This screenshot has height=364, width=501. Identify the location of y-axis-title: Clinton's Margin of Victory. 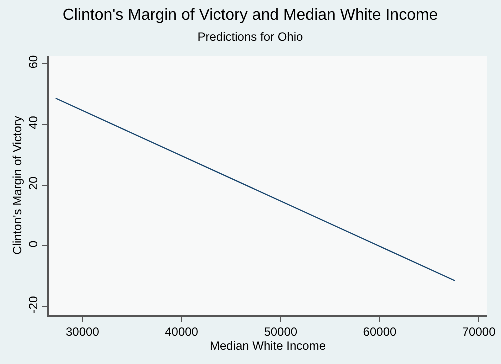
(17, 185).